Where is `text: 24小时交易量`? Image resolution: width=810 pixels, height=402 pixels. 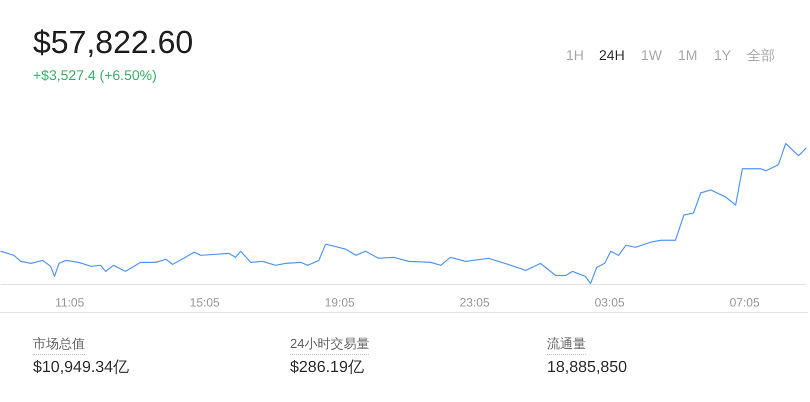
text: 24小时交易量 is located at coordinates (330, 345).